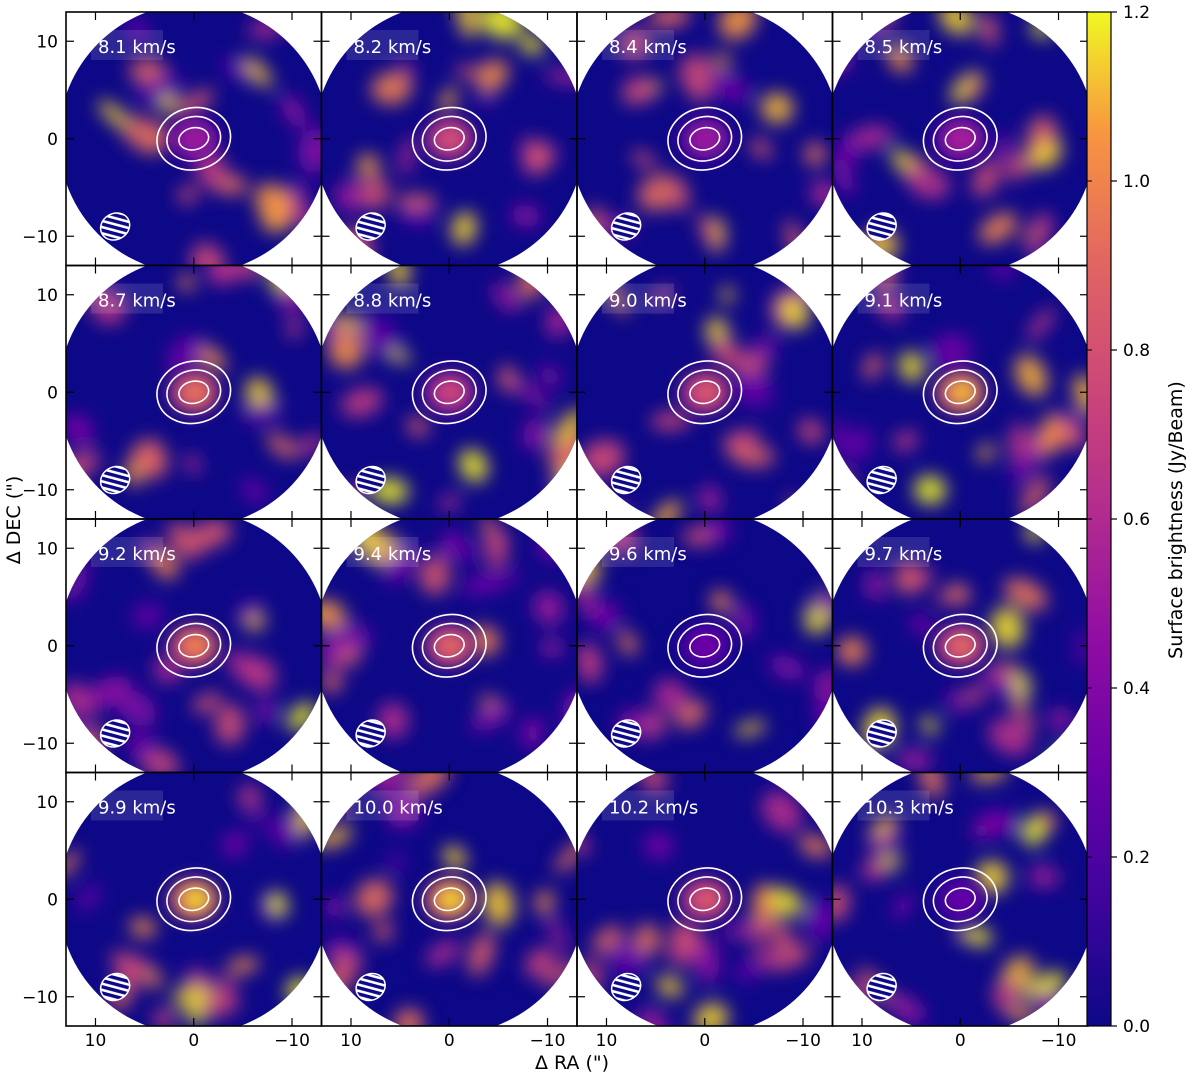 This screenshot has height=1077, width=1200. What do you see at coordinates (137, 808) in the screenshot?
I see `velocity-label: 9.9 km/s` at bounding box center [137, 808].